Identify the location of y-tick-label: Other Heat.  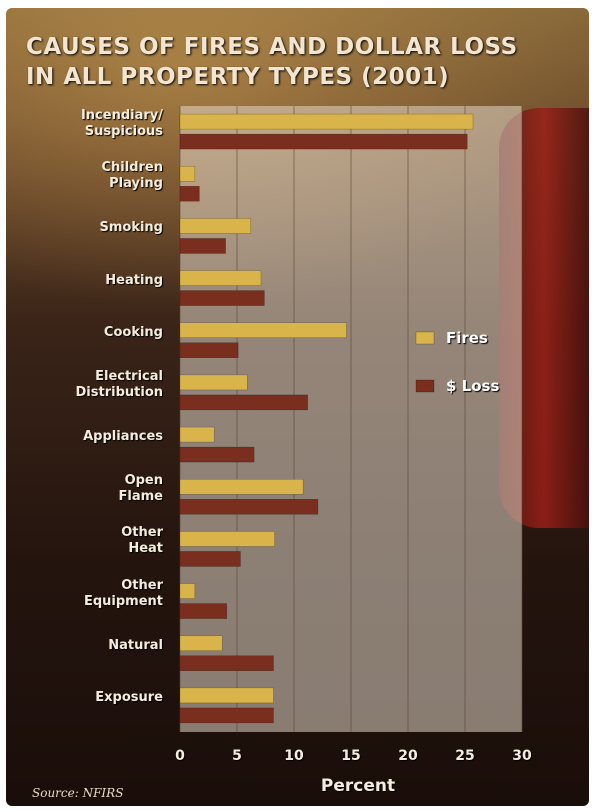
(142, 541).